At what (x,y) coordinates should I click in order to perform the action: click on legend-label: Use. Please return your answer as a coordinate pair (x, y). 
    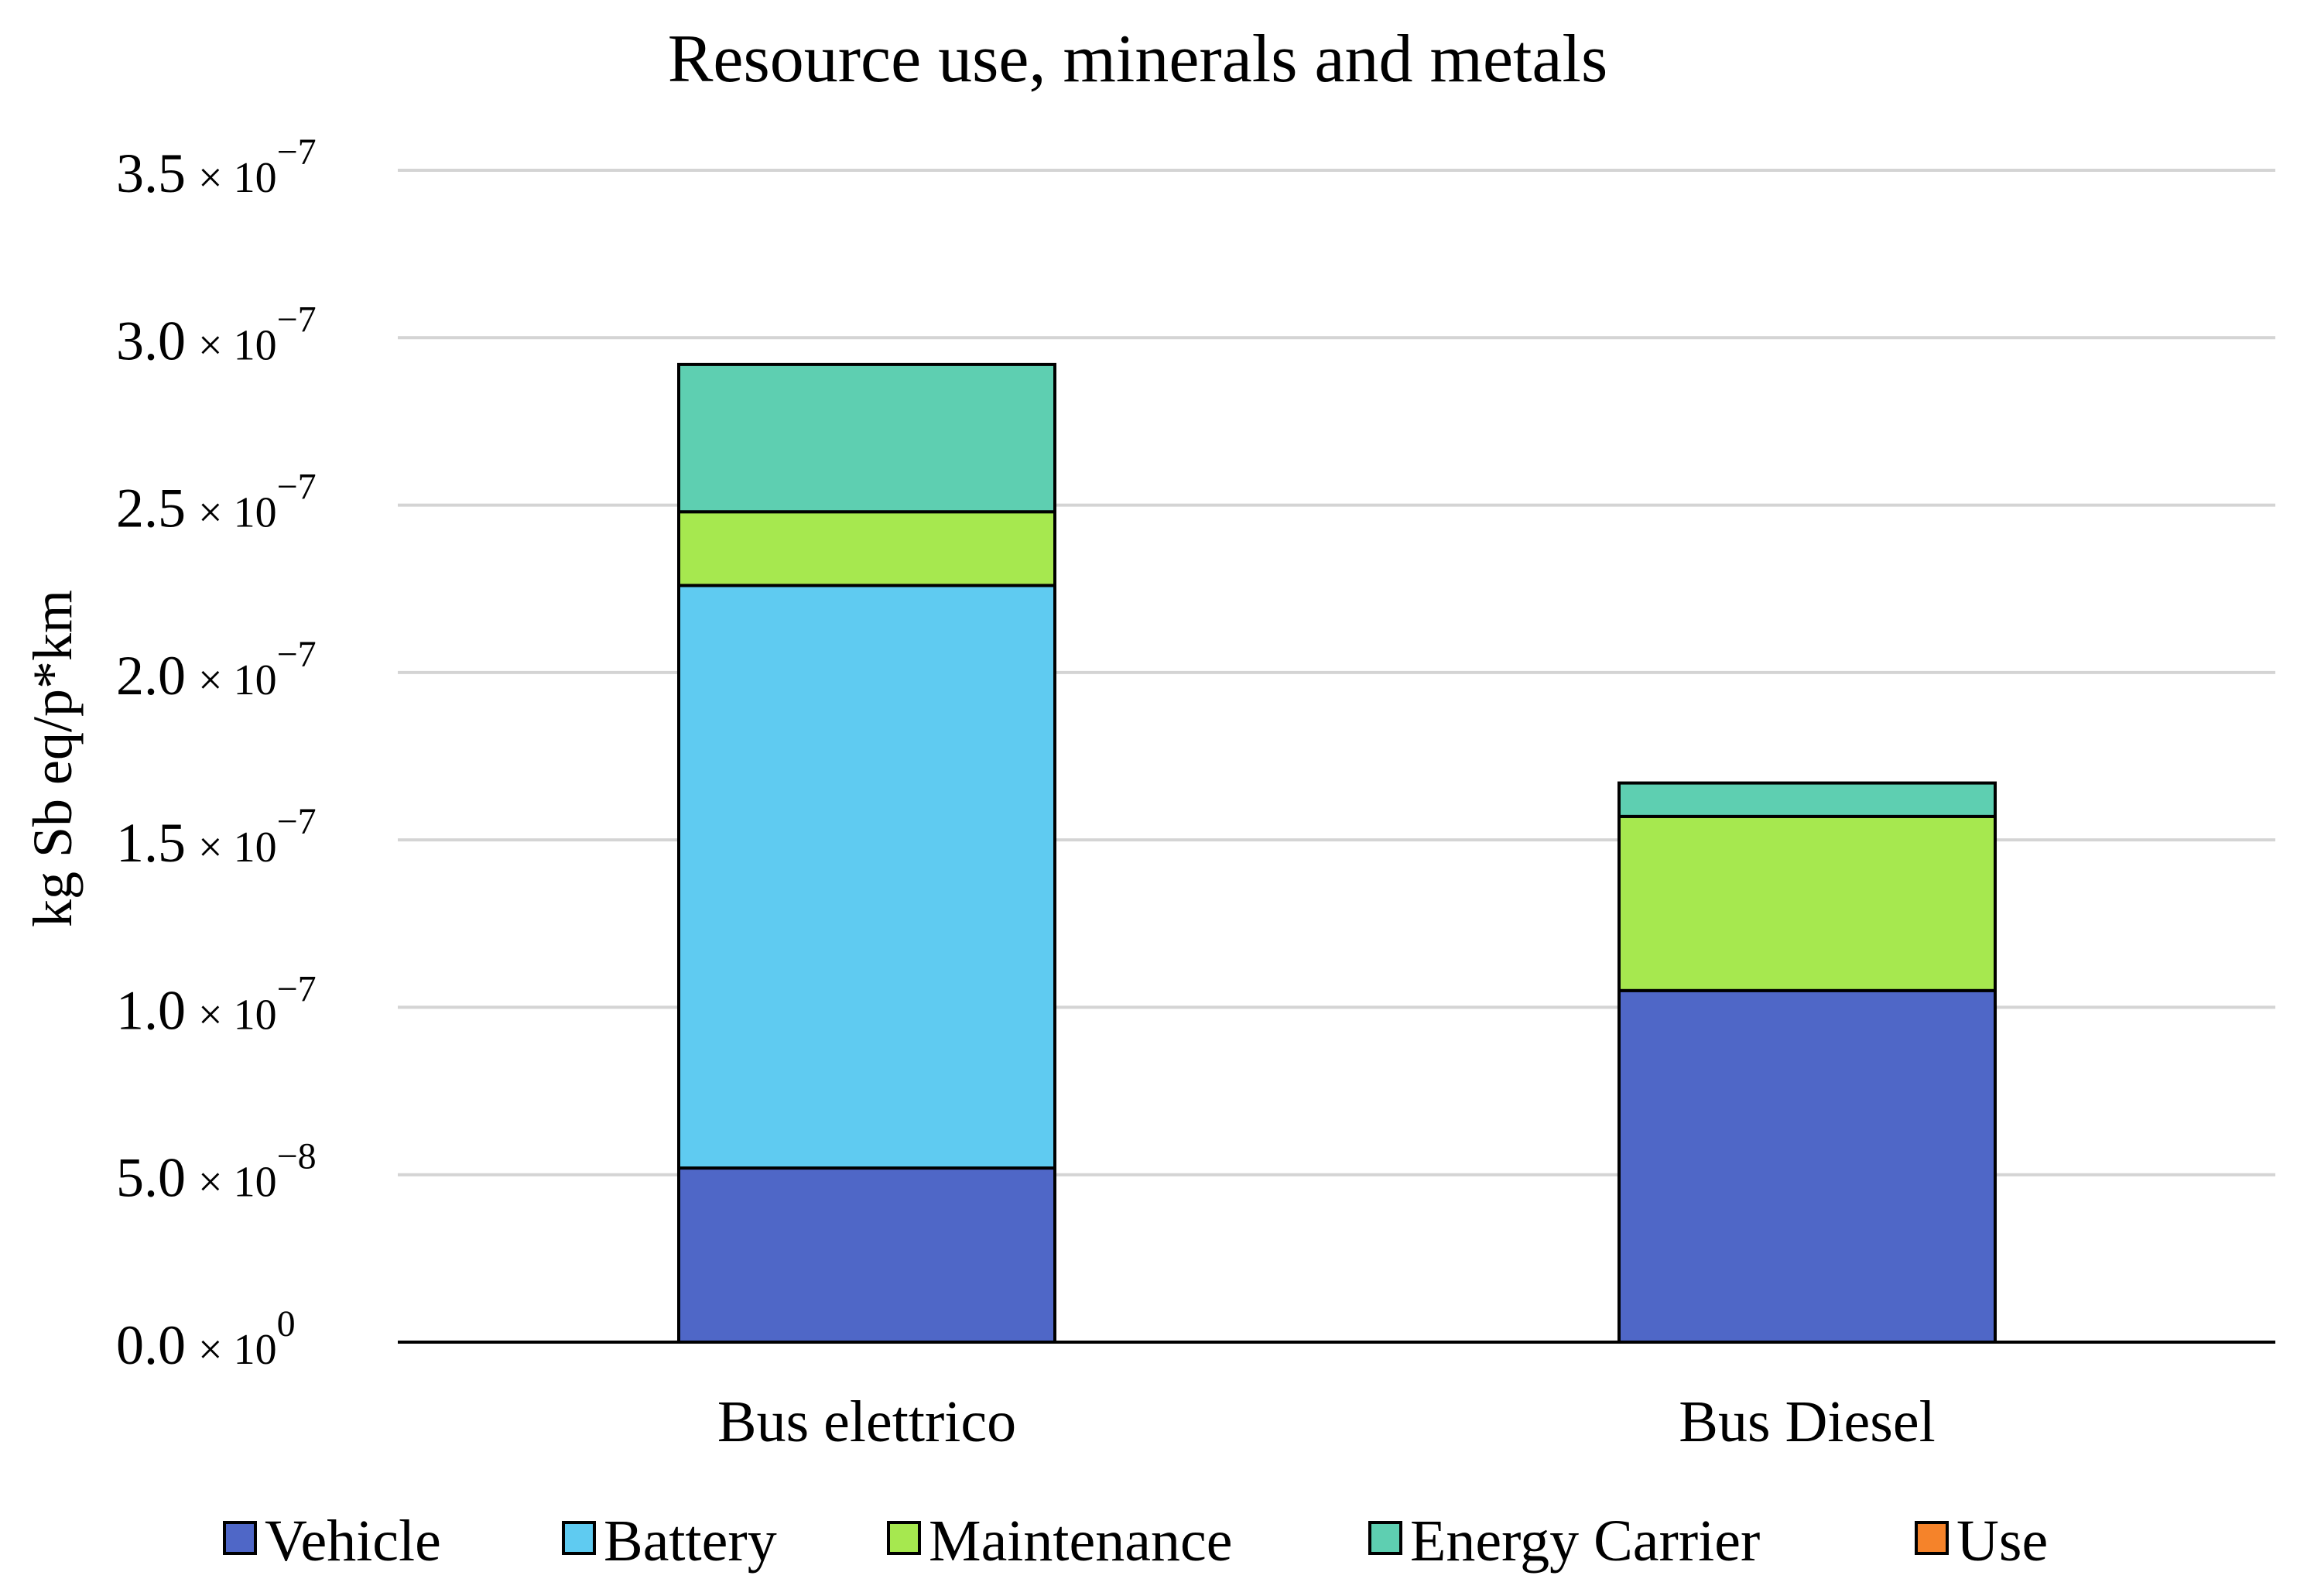
    Looking at the image, I should click on (2002, 1541).